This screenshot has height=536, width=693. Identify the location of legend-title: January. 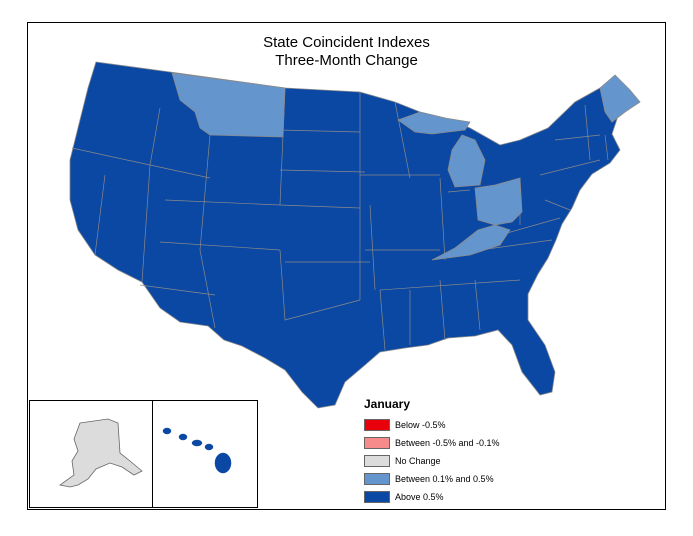
(387, 404).